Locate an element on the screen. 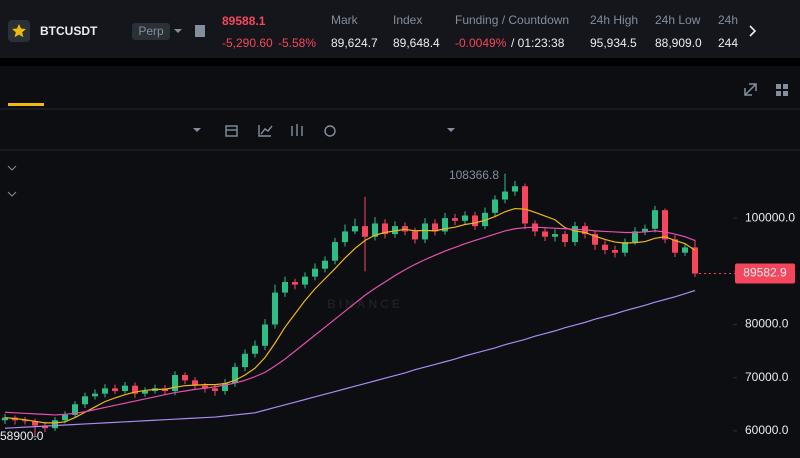 The height and width of the screenshot is (458, 800). change-percent: -5.58% is located at coordinates (297, 43).